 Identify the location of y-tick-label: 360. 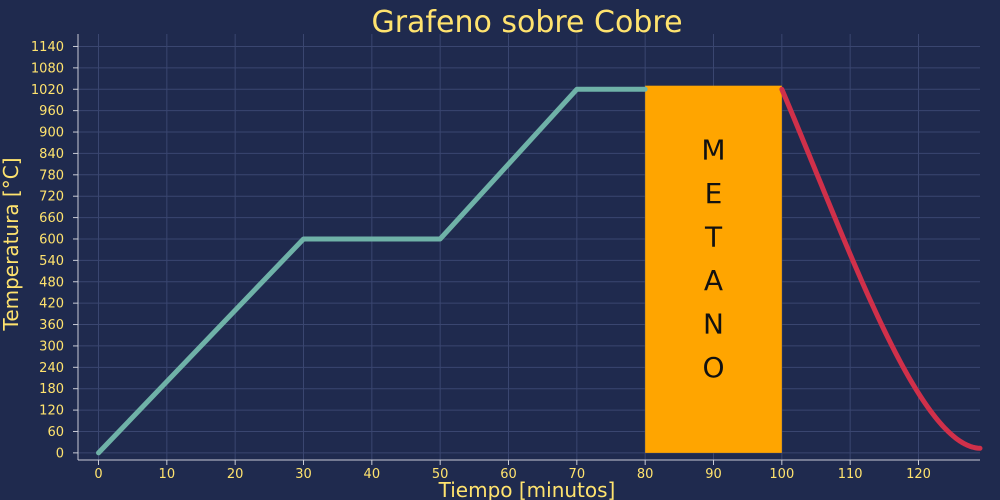
(51, 325).